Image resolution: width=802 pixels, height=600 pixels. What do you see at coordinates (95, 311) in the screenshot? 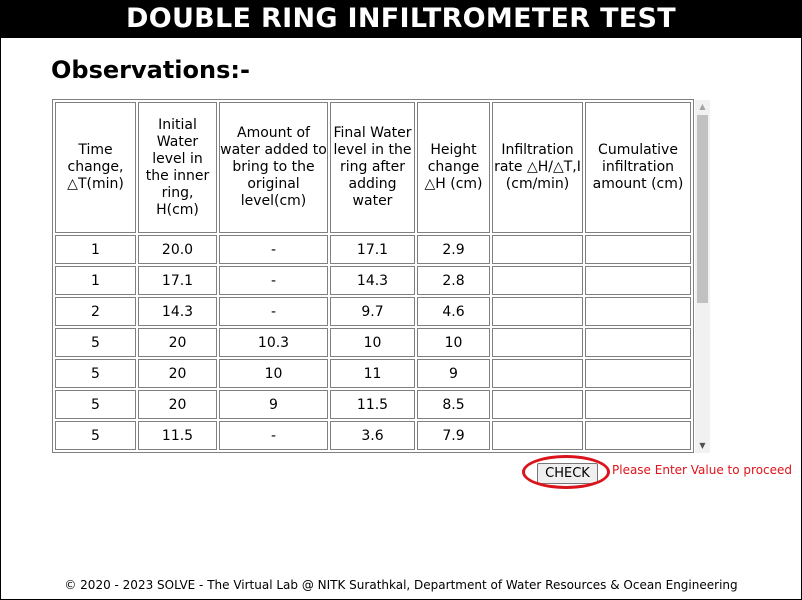
I see `cell-time-change: 2` at bounding box center [95, 311].